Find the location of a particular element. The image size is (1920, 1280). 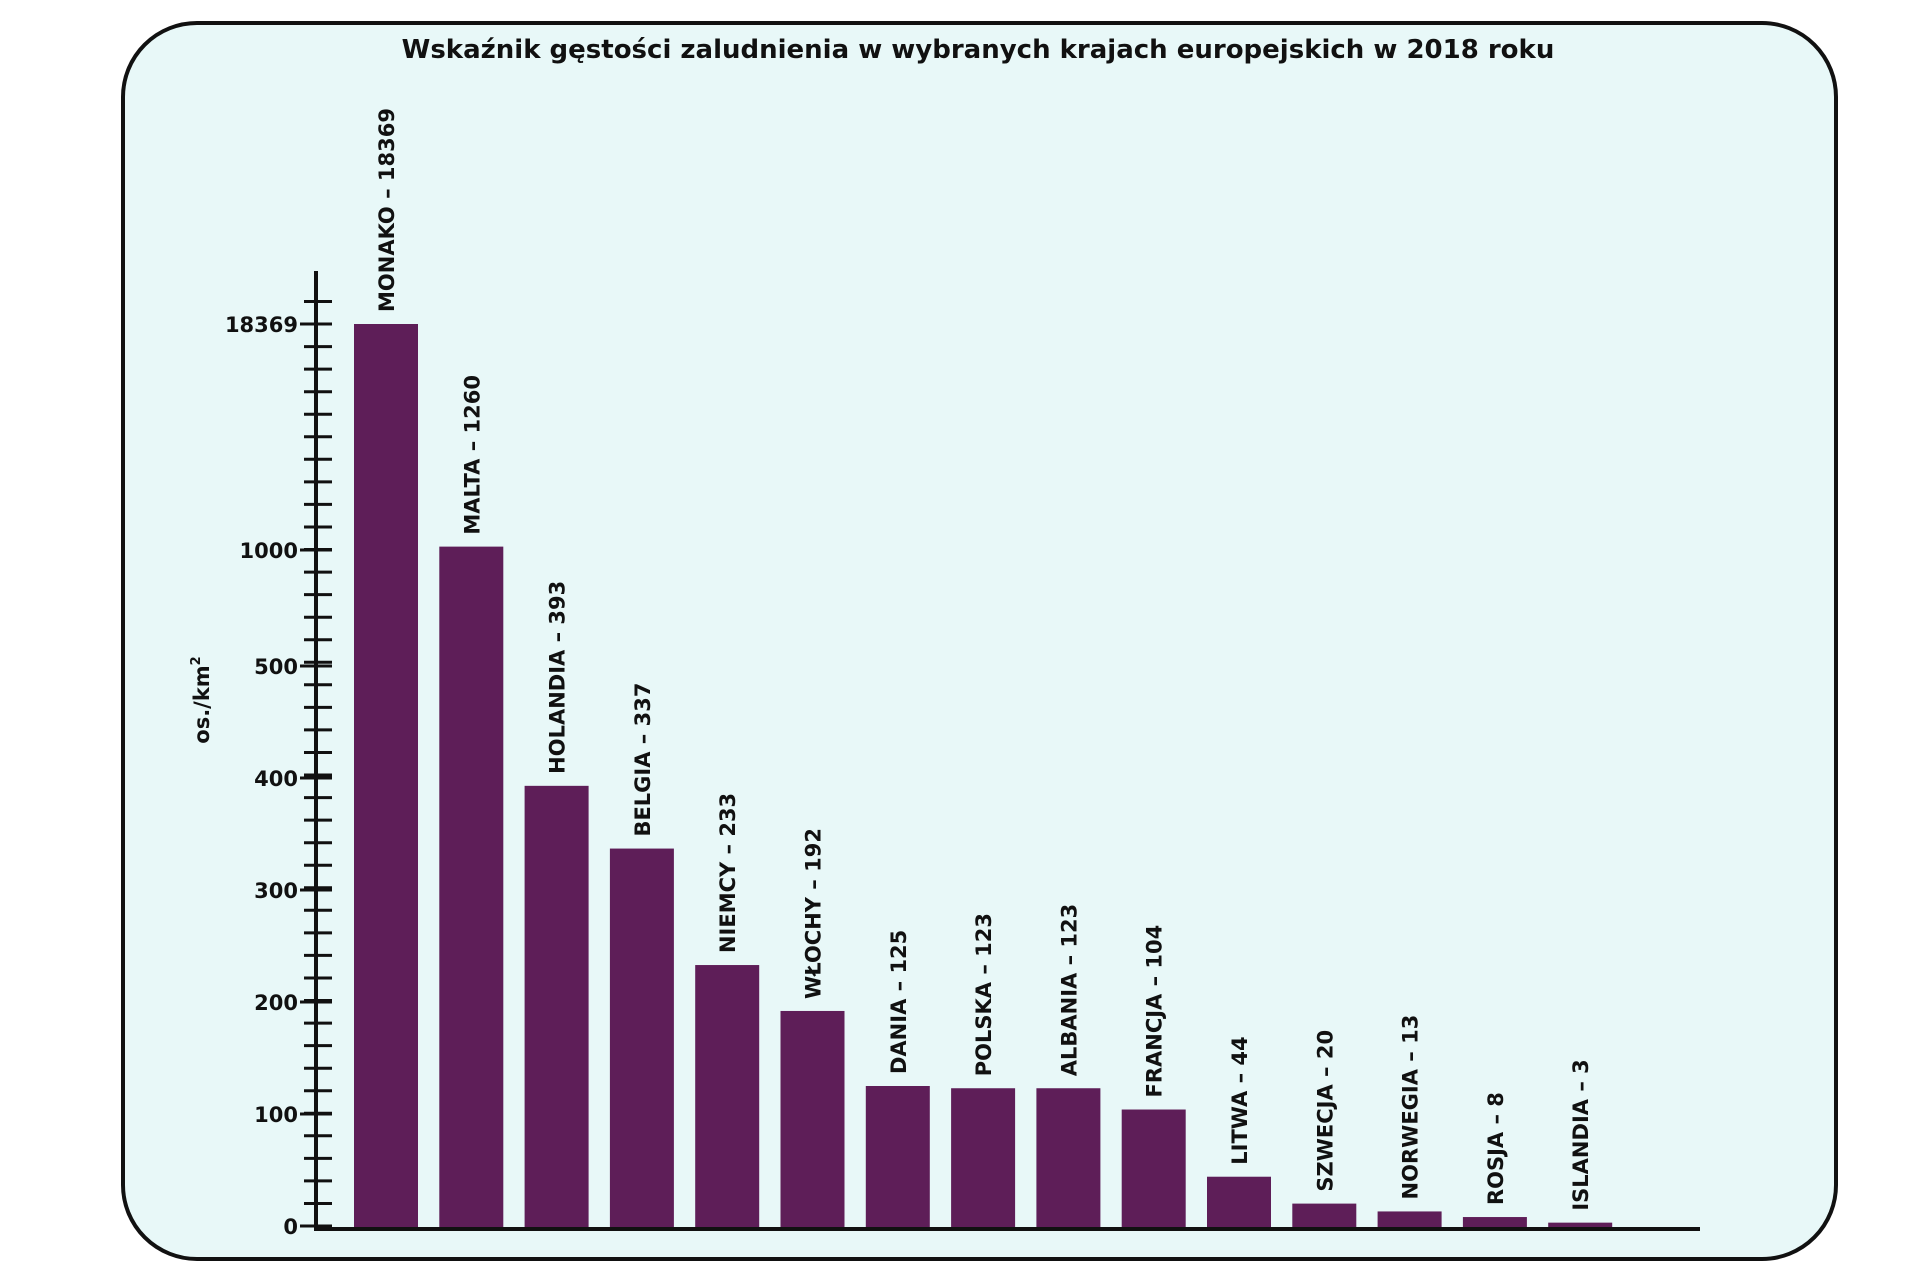

bar-data-label: ROSJA – 8 is located at coordinates (1496, 1148).